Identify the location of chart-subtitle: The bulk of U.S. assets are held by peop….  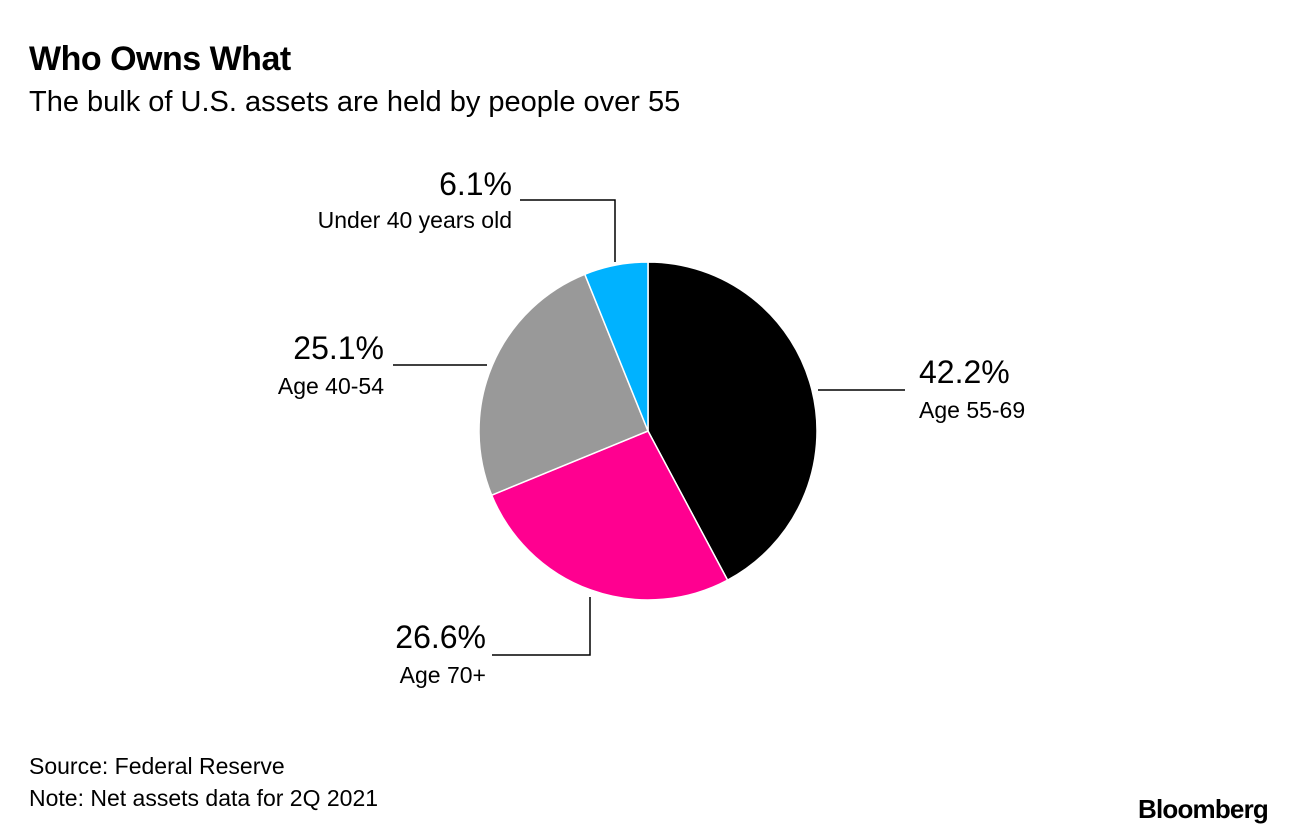
(355, 102).